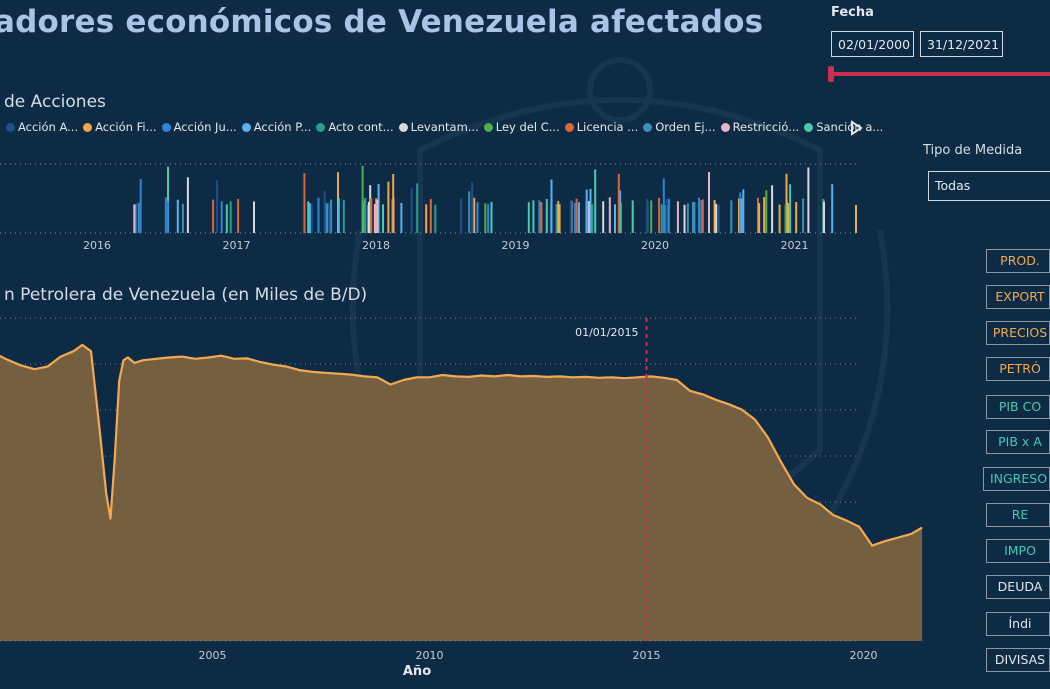  Describe the element at coordinates (795, 245) in the screenshot. I see `actions-x-tick: 2021` at that location.